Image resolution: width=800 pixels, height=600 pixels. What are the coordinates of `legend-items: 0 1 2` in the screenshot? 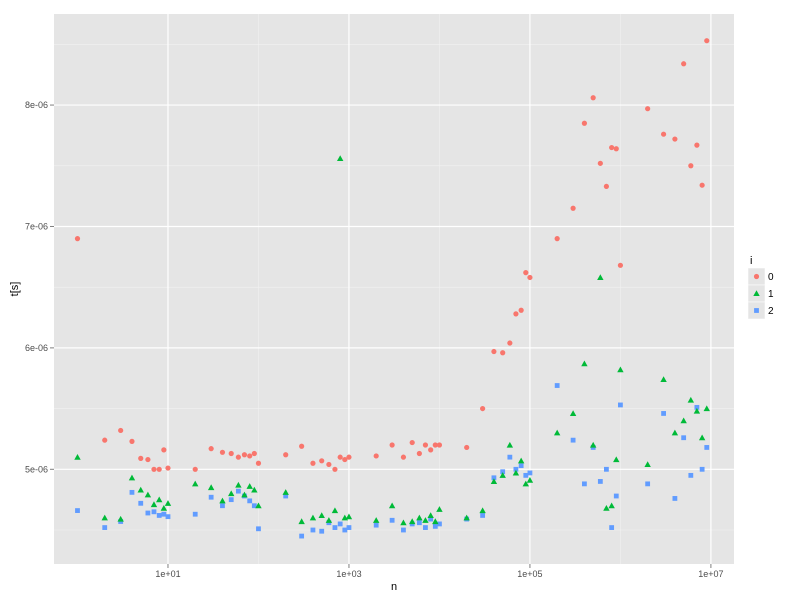 It's located at (760, 293).